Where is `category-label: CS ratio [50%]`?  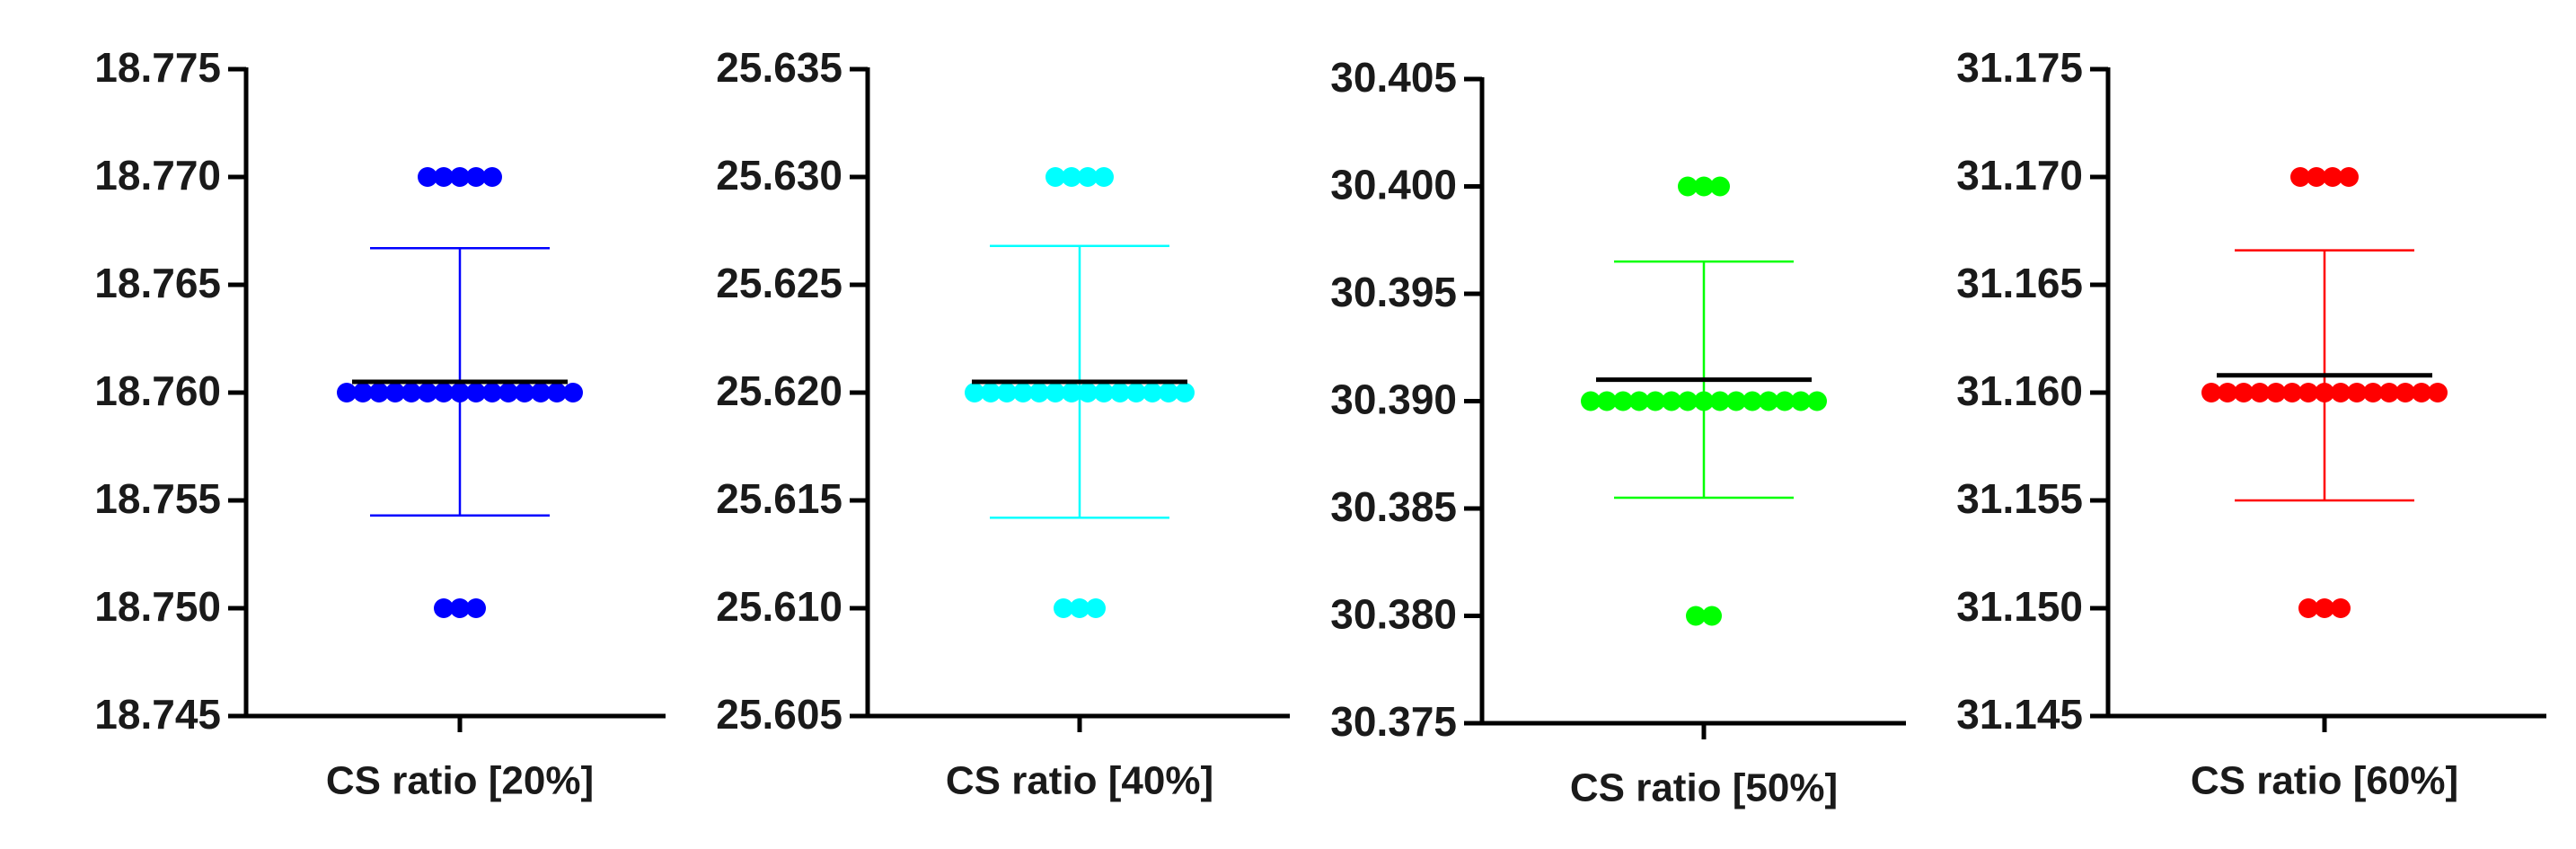 category-label: CS ratio [50%] is located at coordinates (1704, 788).